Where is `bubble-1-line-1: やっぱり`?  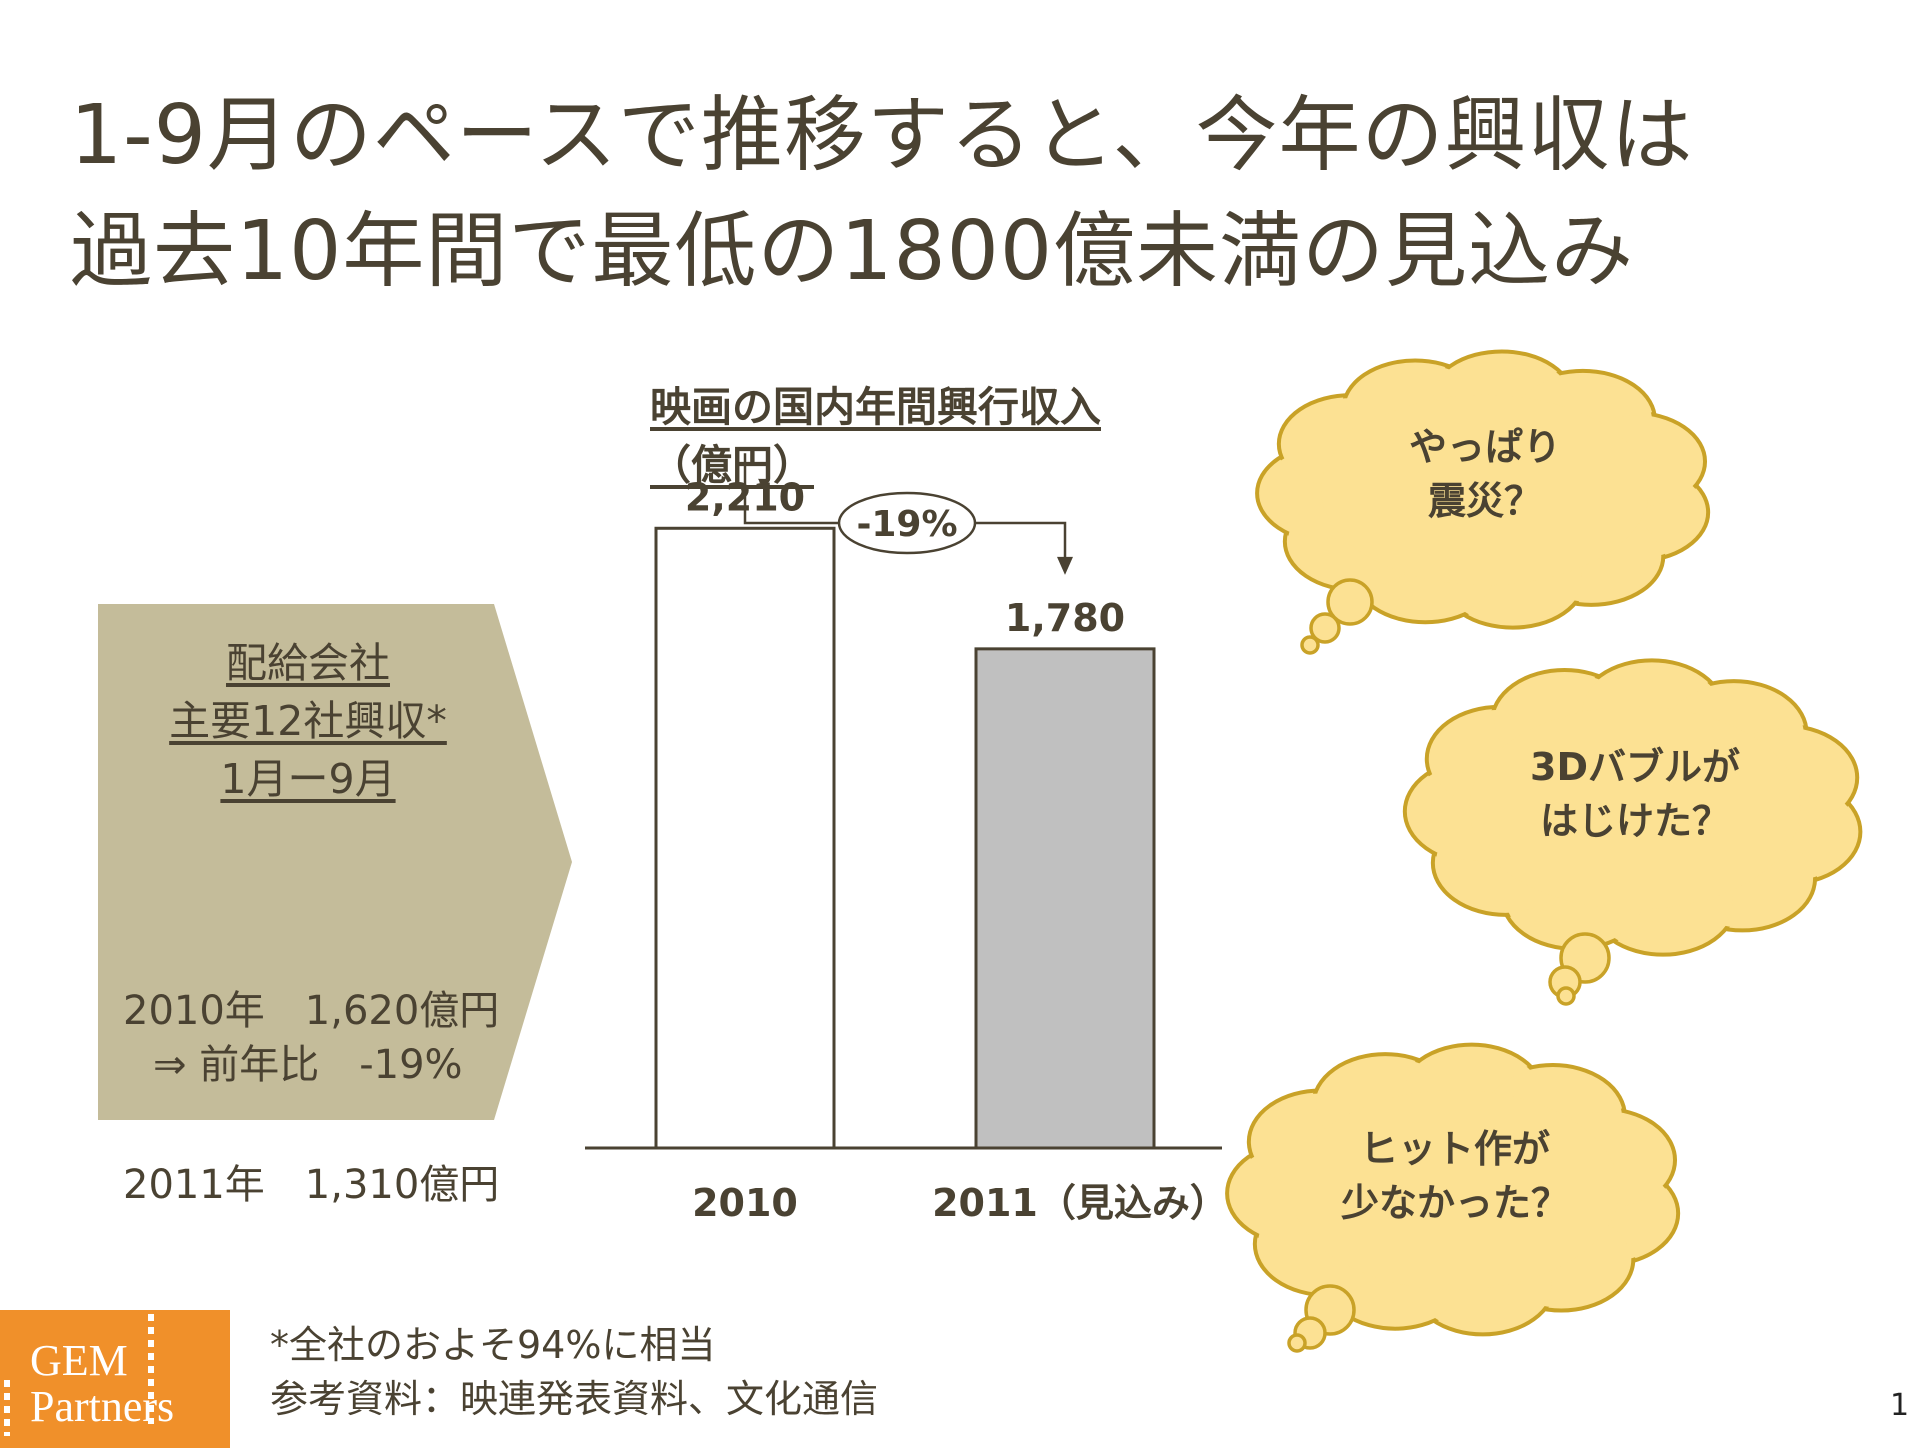
bubble-1-line-1: やっぱり is located at coordinates (1484, 447).